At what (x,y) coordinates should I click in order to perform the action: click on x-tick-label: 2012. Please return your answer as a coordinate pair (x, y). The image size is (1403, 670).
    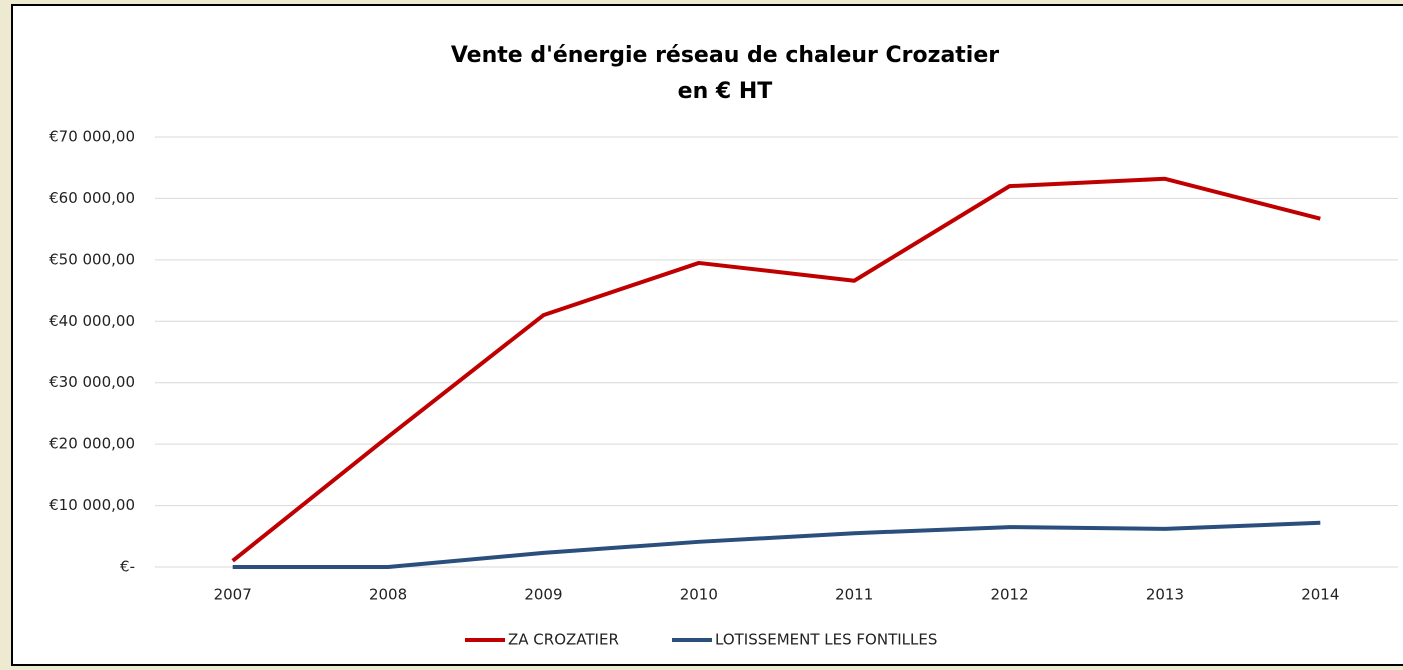
    Looking at the image, I should click on (1009, 595).